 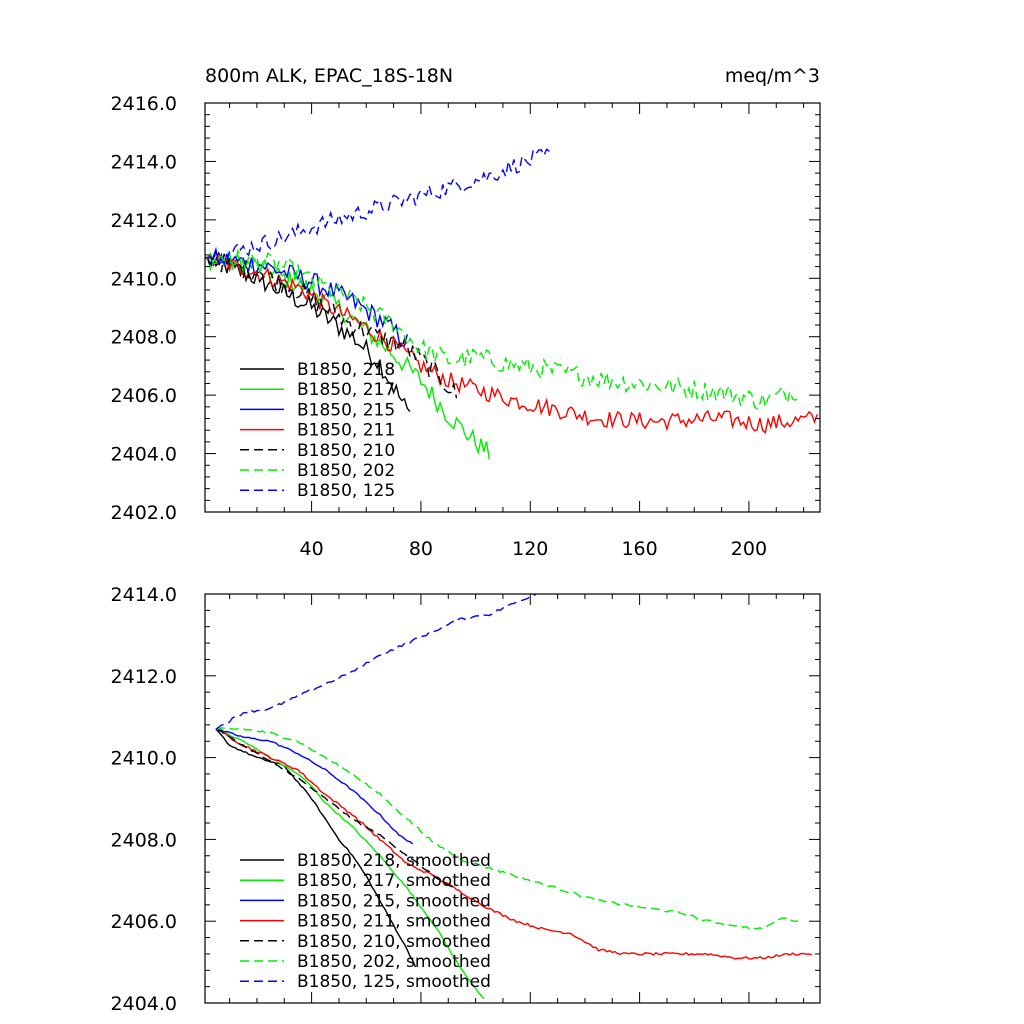 I want to click on legend-label-1: B1850, 217, so click(x=346, y=390).